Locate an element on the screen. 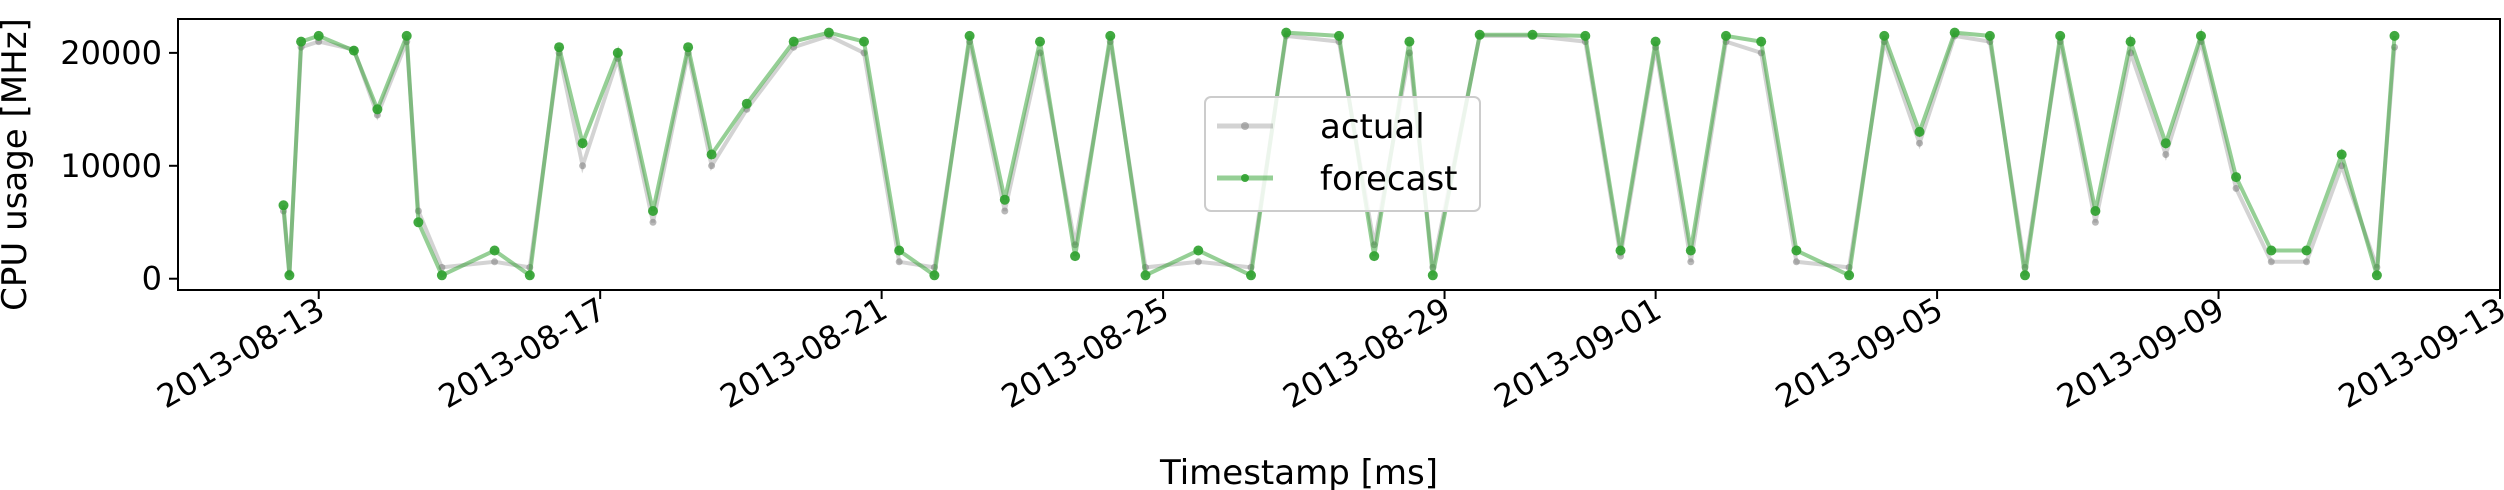  y-tick-label: 0 is located at coordinates (152, 279).